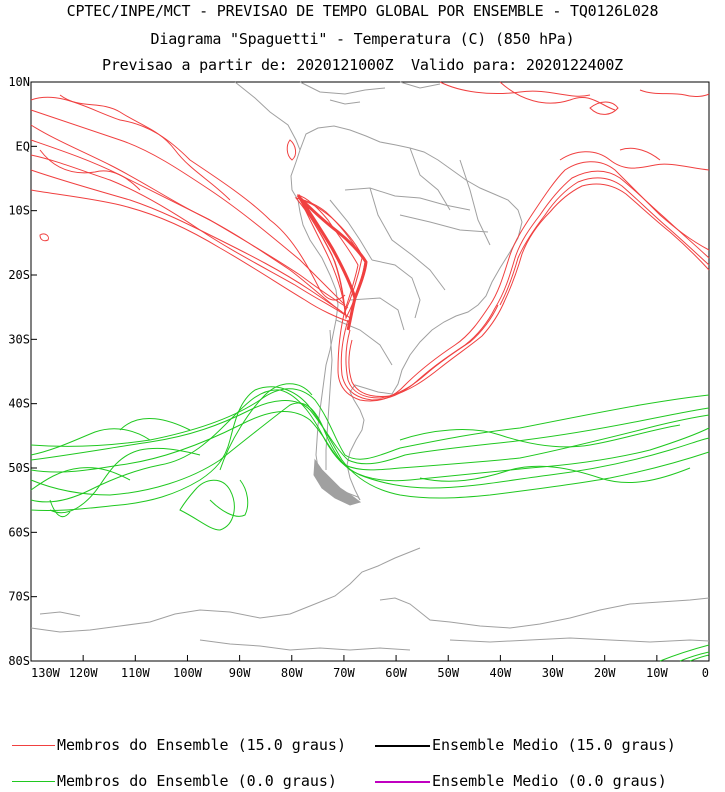 Image resolution: width=725 pixels, height=792 pixels. I want to click on warm-ensemble-mean-line, so click(332, 262).